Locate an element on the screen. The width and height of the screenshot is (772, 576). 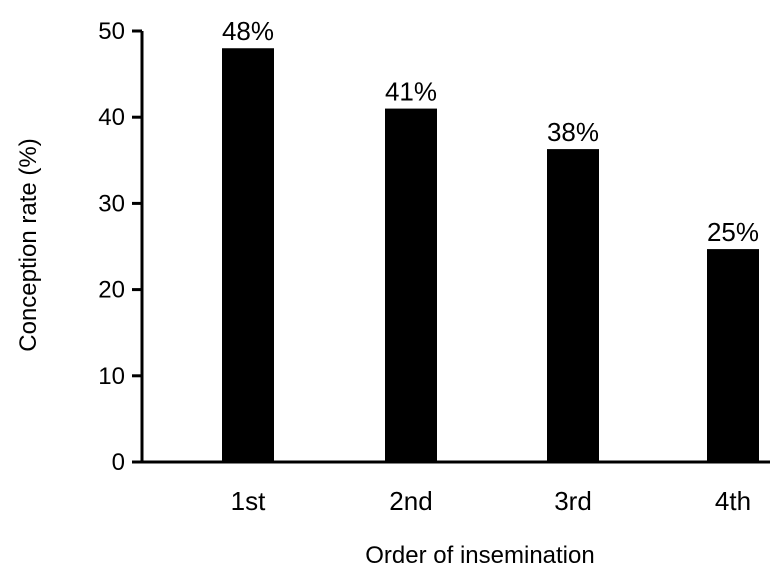
bar-2nd is located at coordinates (411, 285).